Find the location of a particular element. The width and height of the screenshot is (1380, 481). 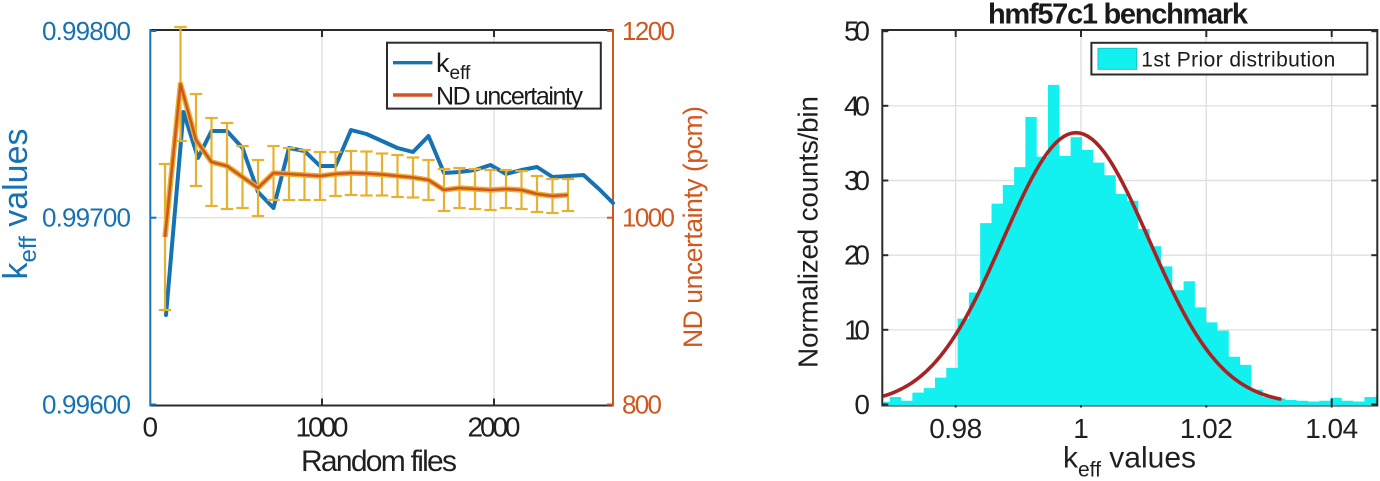

svg-text: 10 is located at coordinates (857, 329).